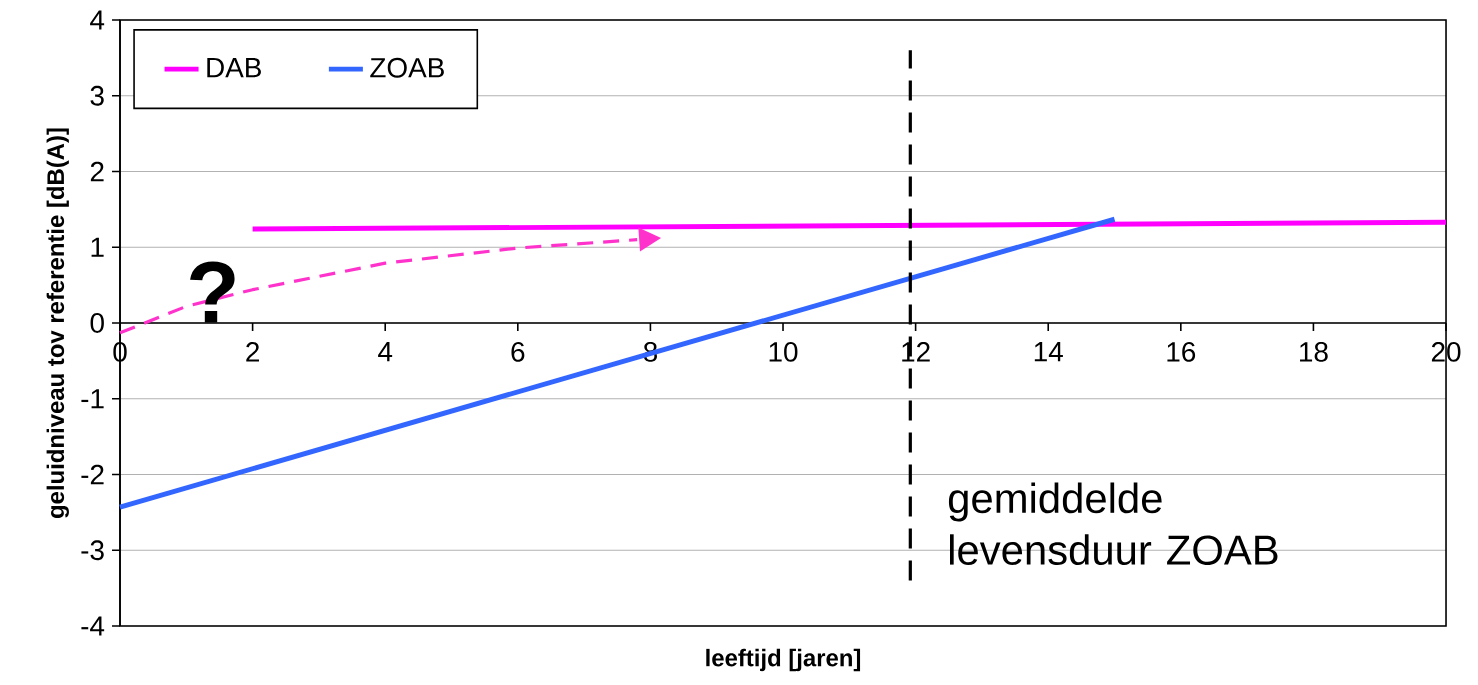 The image size is (1478, 685). Describe the element at coordinates (97, 95) in the screenshot. I see `y-tick-label: 3` at that location.